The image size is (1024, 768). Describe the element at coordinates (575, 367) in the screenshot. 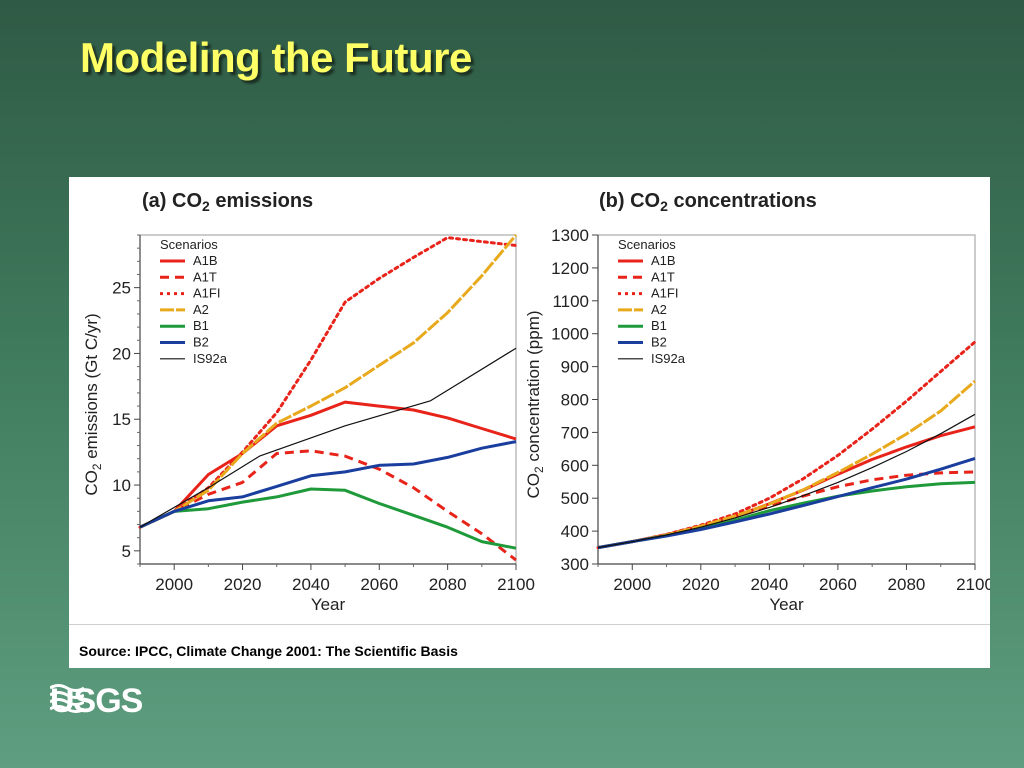

I see `y-tick-label: 900` at that location.